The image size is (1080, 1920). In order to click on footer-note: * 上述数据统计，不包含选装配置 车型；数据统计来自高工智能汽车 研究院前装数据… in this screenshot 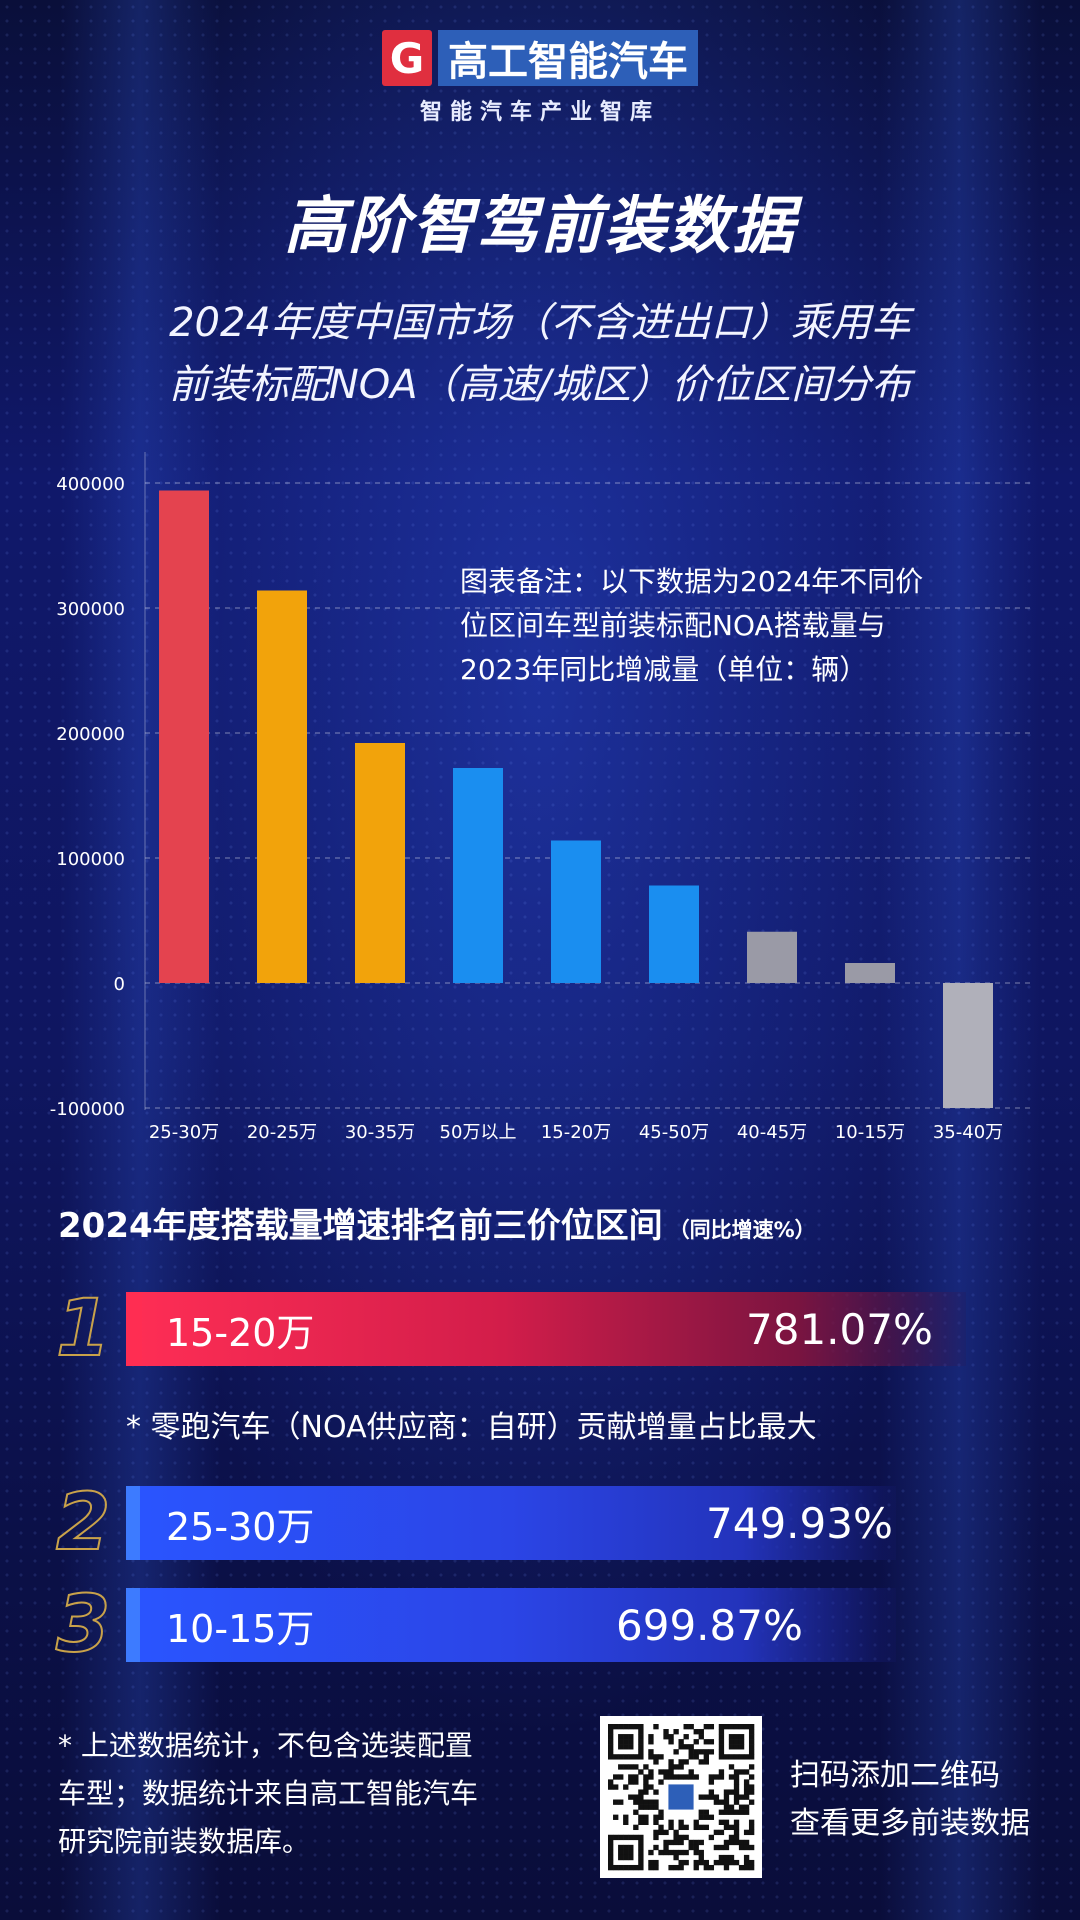, I will do `click(318, 1794)`.